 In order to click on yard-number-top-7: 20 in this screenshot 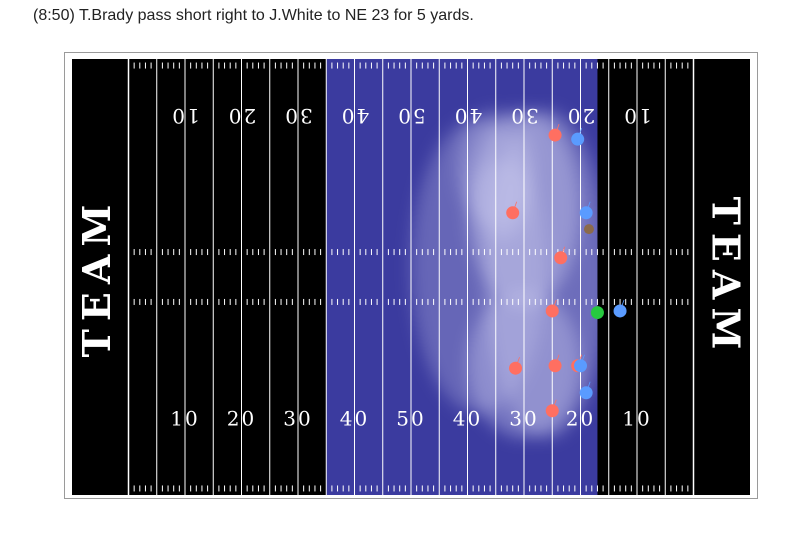, I will do `click(580, 116)`.